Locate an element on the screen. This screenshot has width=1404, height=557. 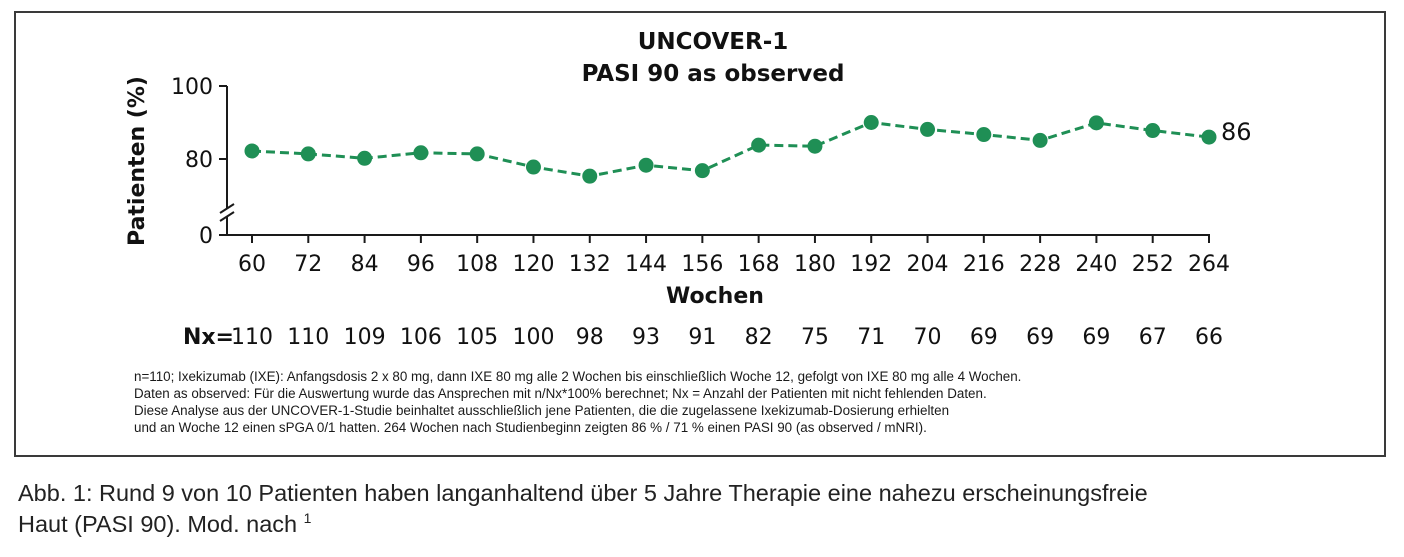
x-tick-label: 96 is located at coordinates (421, 264).